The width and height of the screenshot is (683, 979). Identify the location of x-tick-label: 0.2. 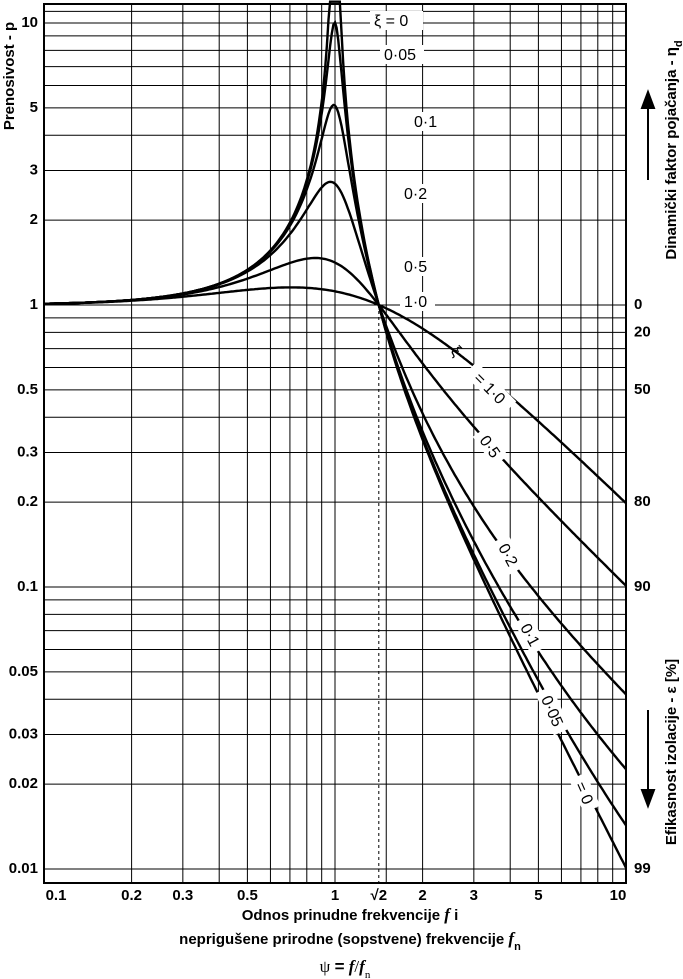
(131, 895).